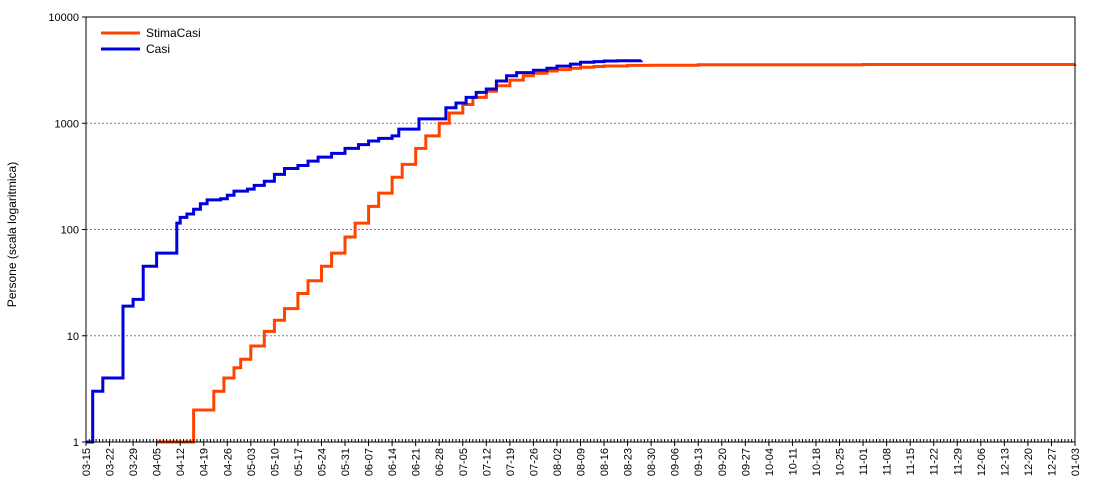 Image resolution: width=1100 pixels, height=500 pixels. Describe the element at coordinates (605, 462) in the screenshot. I see `x-tick-label: 08-16` at that location.